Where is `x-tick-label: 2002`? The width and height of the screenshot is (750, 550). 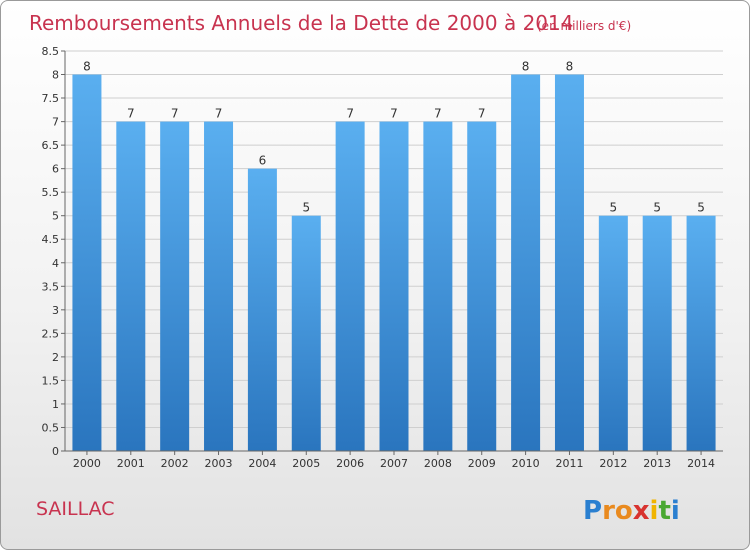 x-tick-label: 2002 is located at coordinates (175, 463).